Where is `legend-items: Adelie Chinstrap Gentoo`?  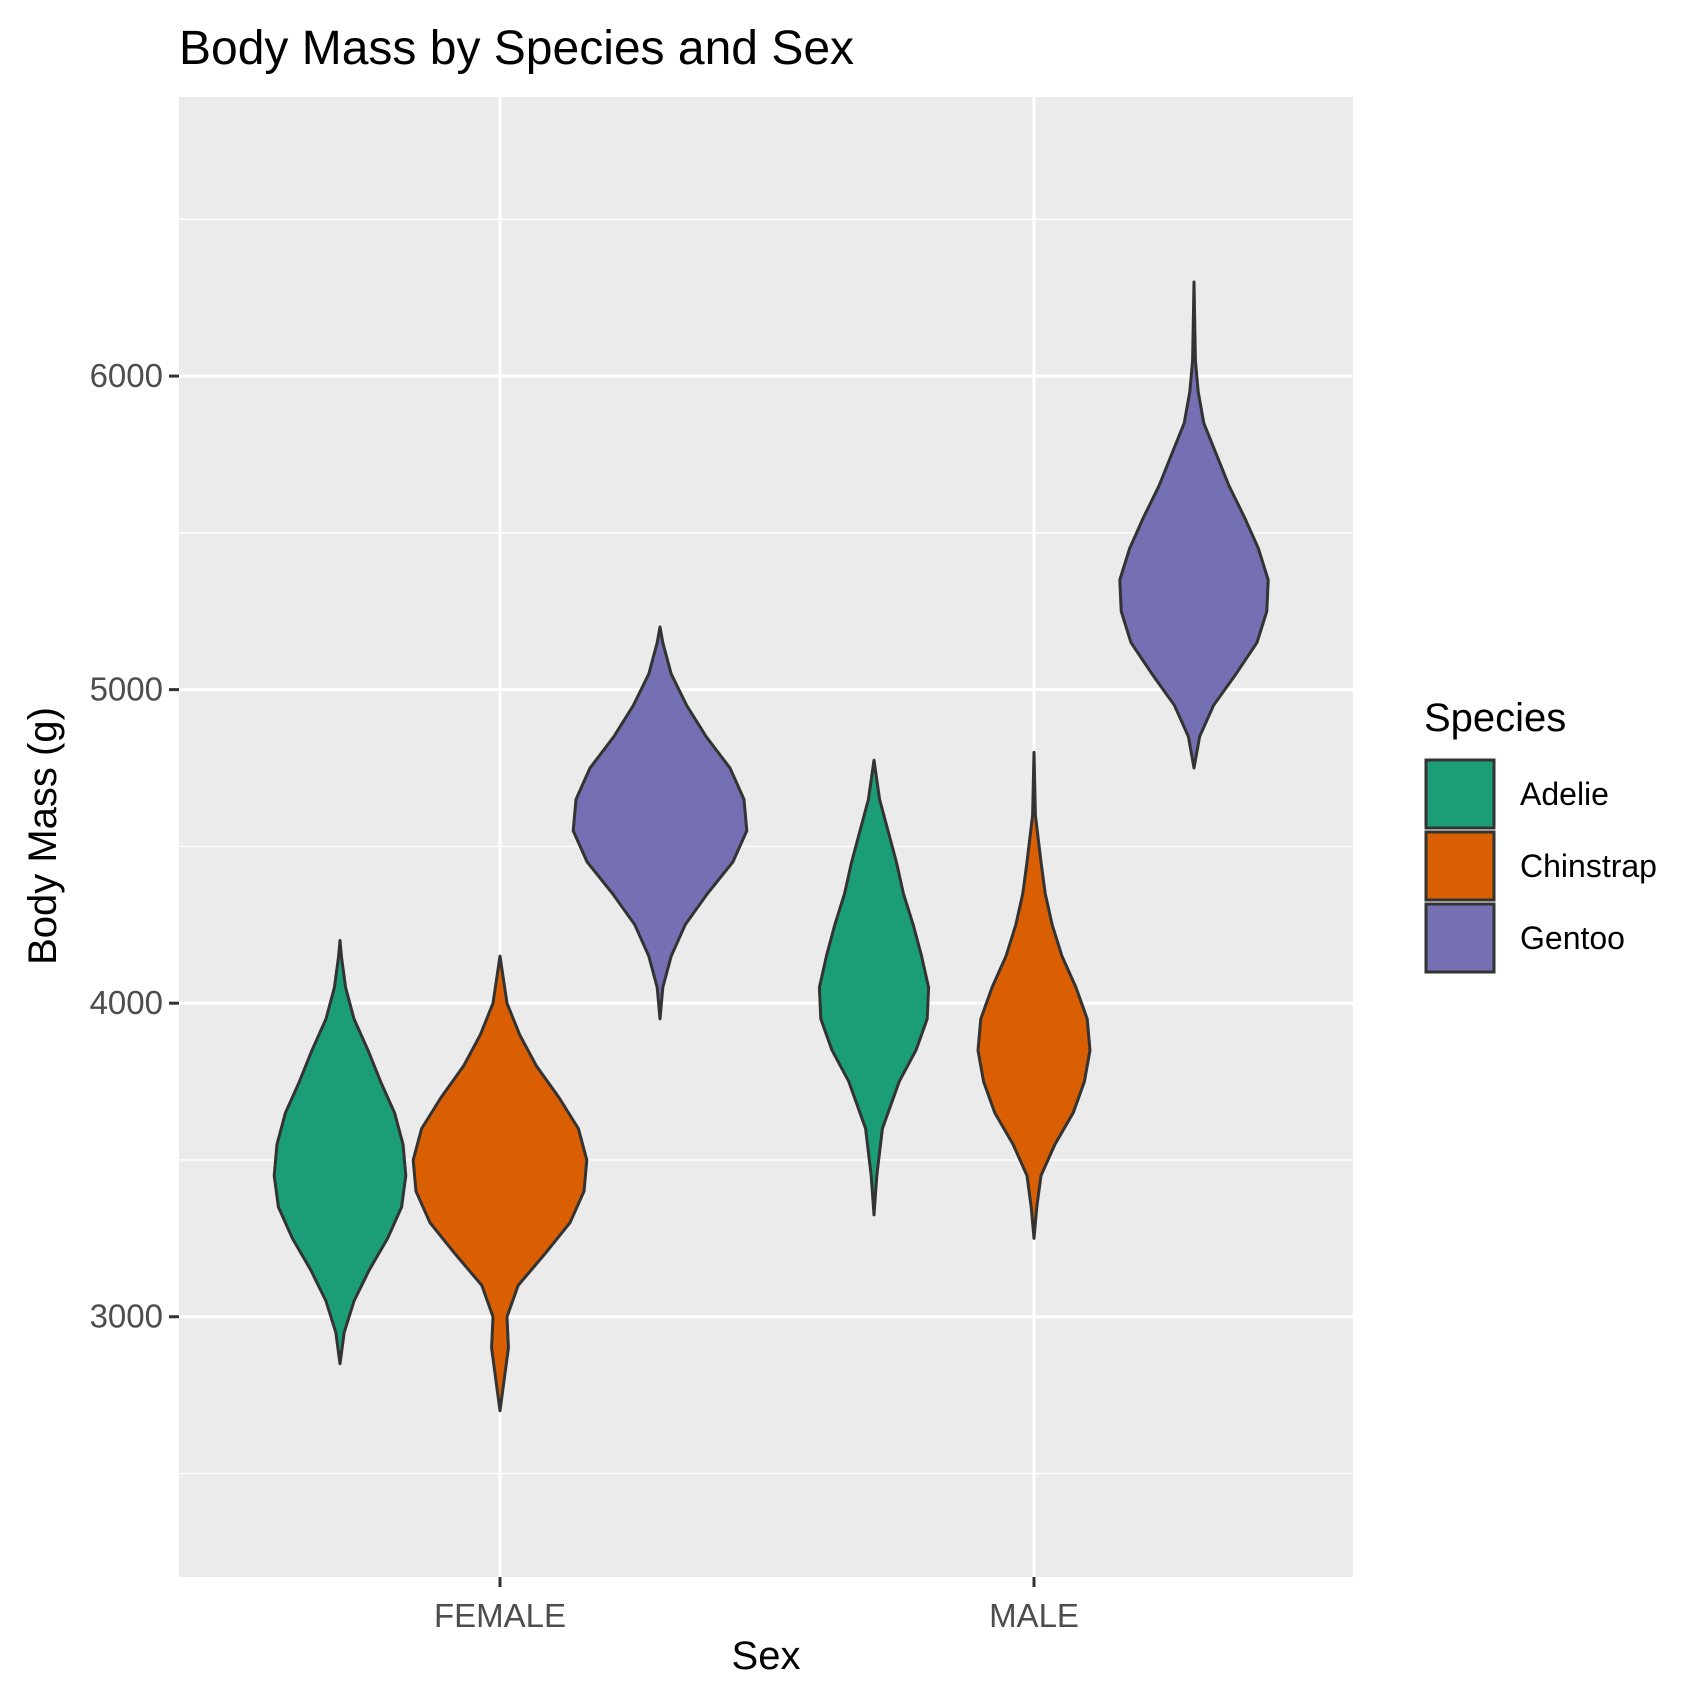
legend-items: Adelie Chinstrap Gentoo is located at coordinates (1540, 866).